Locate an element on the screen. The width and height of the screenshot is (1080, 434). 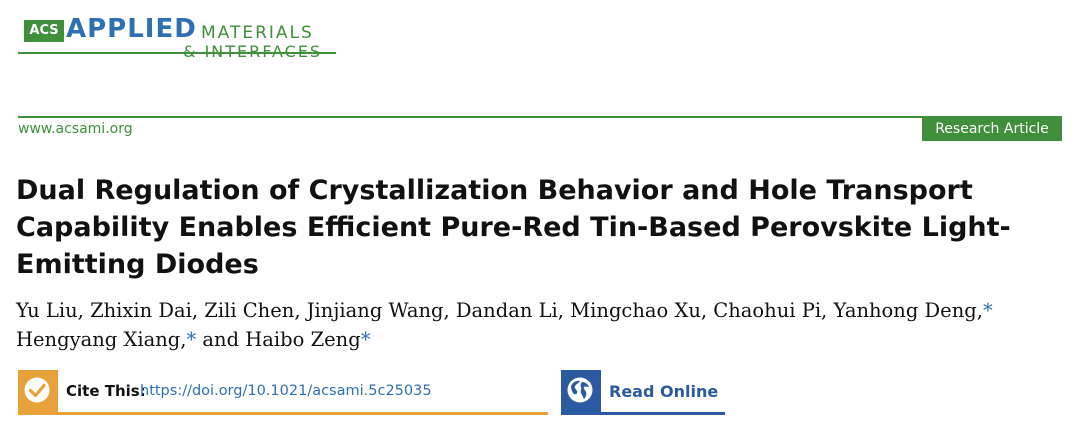
journal-logo: ACS APPLIED MATERIALS & INTERFACES is located at coordinates (177, 36).